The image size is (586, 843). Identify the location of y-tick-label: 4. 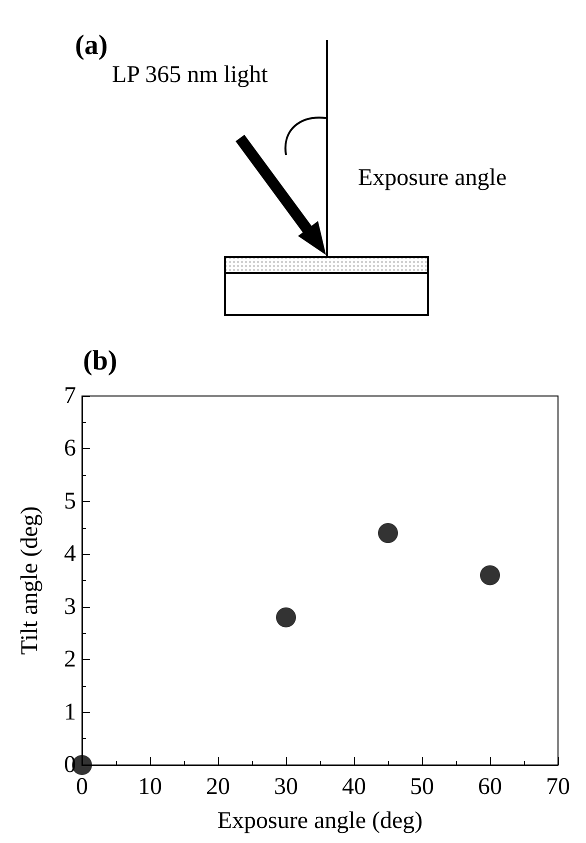
(70, 554).